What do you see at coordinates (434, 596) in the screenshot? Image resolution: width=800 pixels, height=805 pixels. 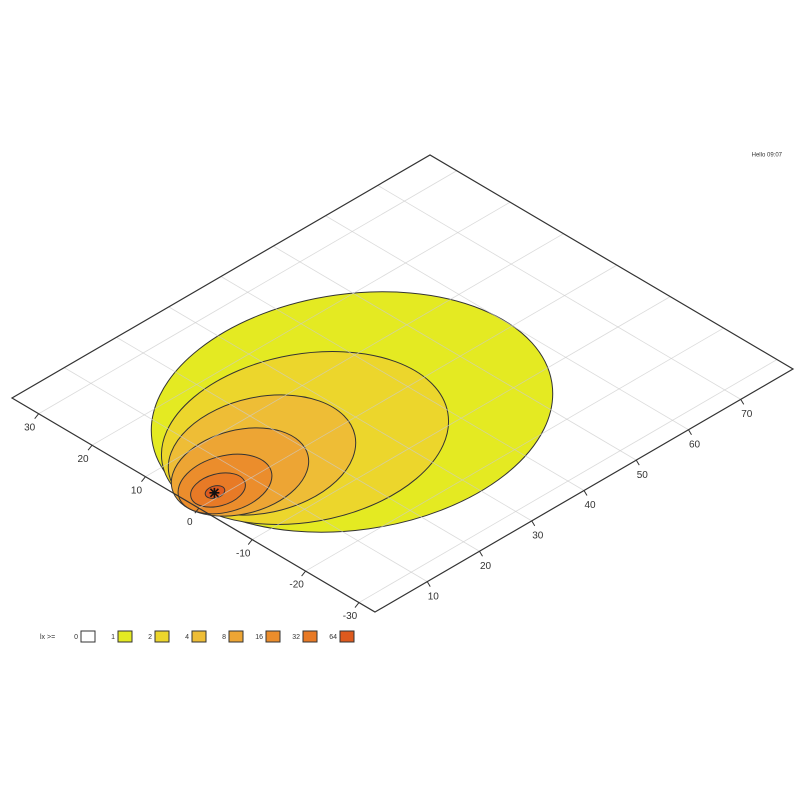 I see `x-tick-label: 10` at bounding box center [434, 596].